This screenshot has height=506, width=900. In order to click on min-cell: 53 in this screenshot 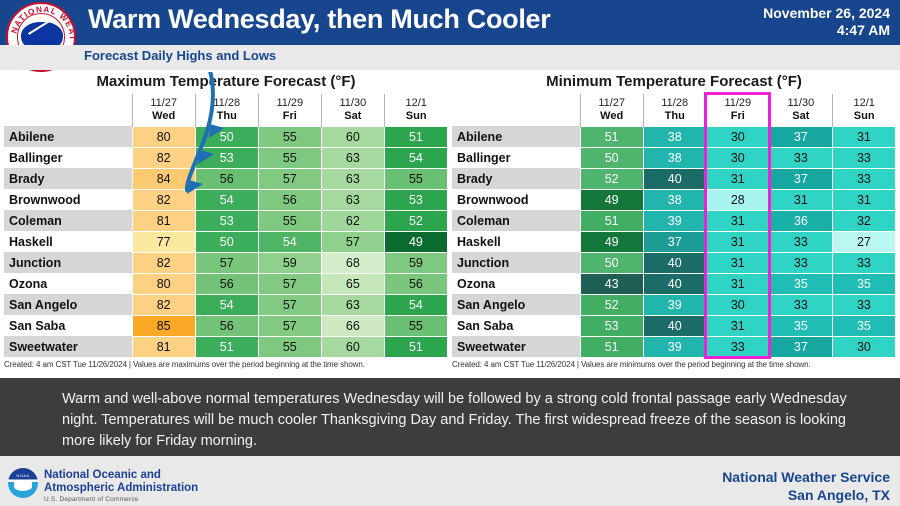, I will do `click(611, 325)`.